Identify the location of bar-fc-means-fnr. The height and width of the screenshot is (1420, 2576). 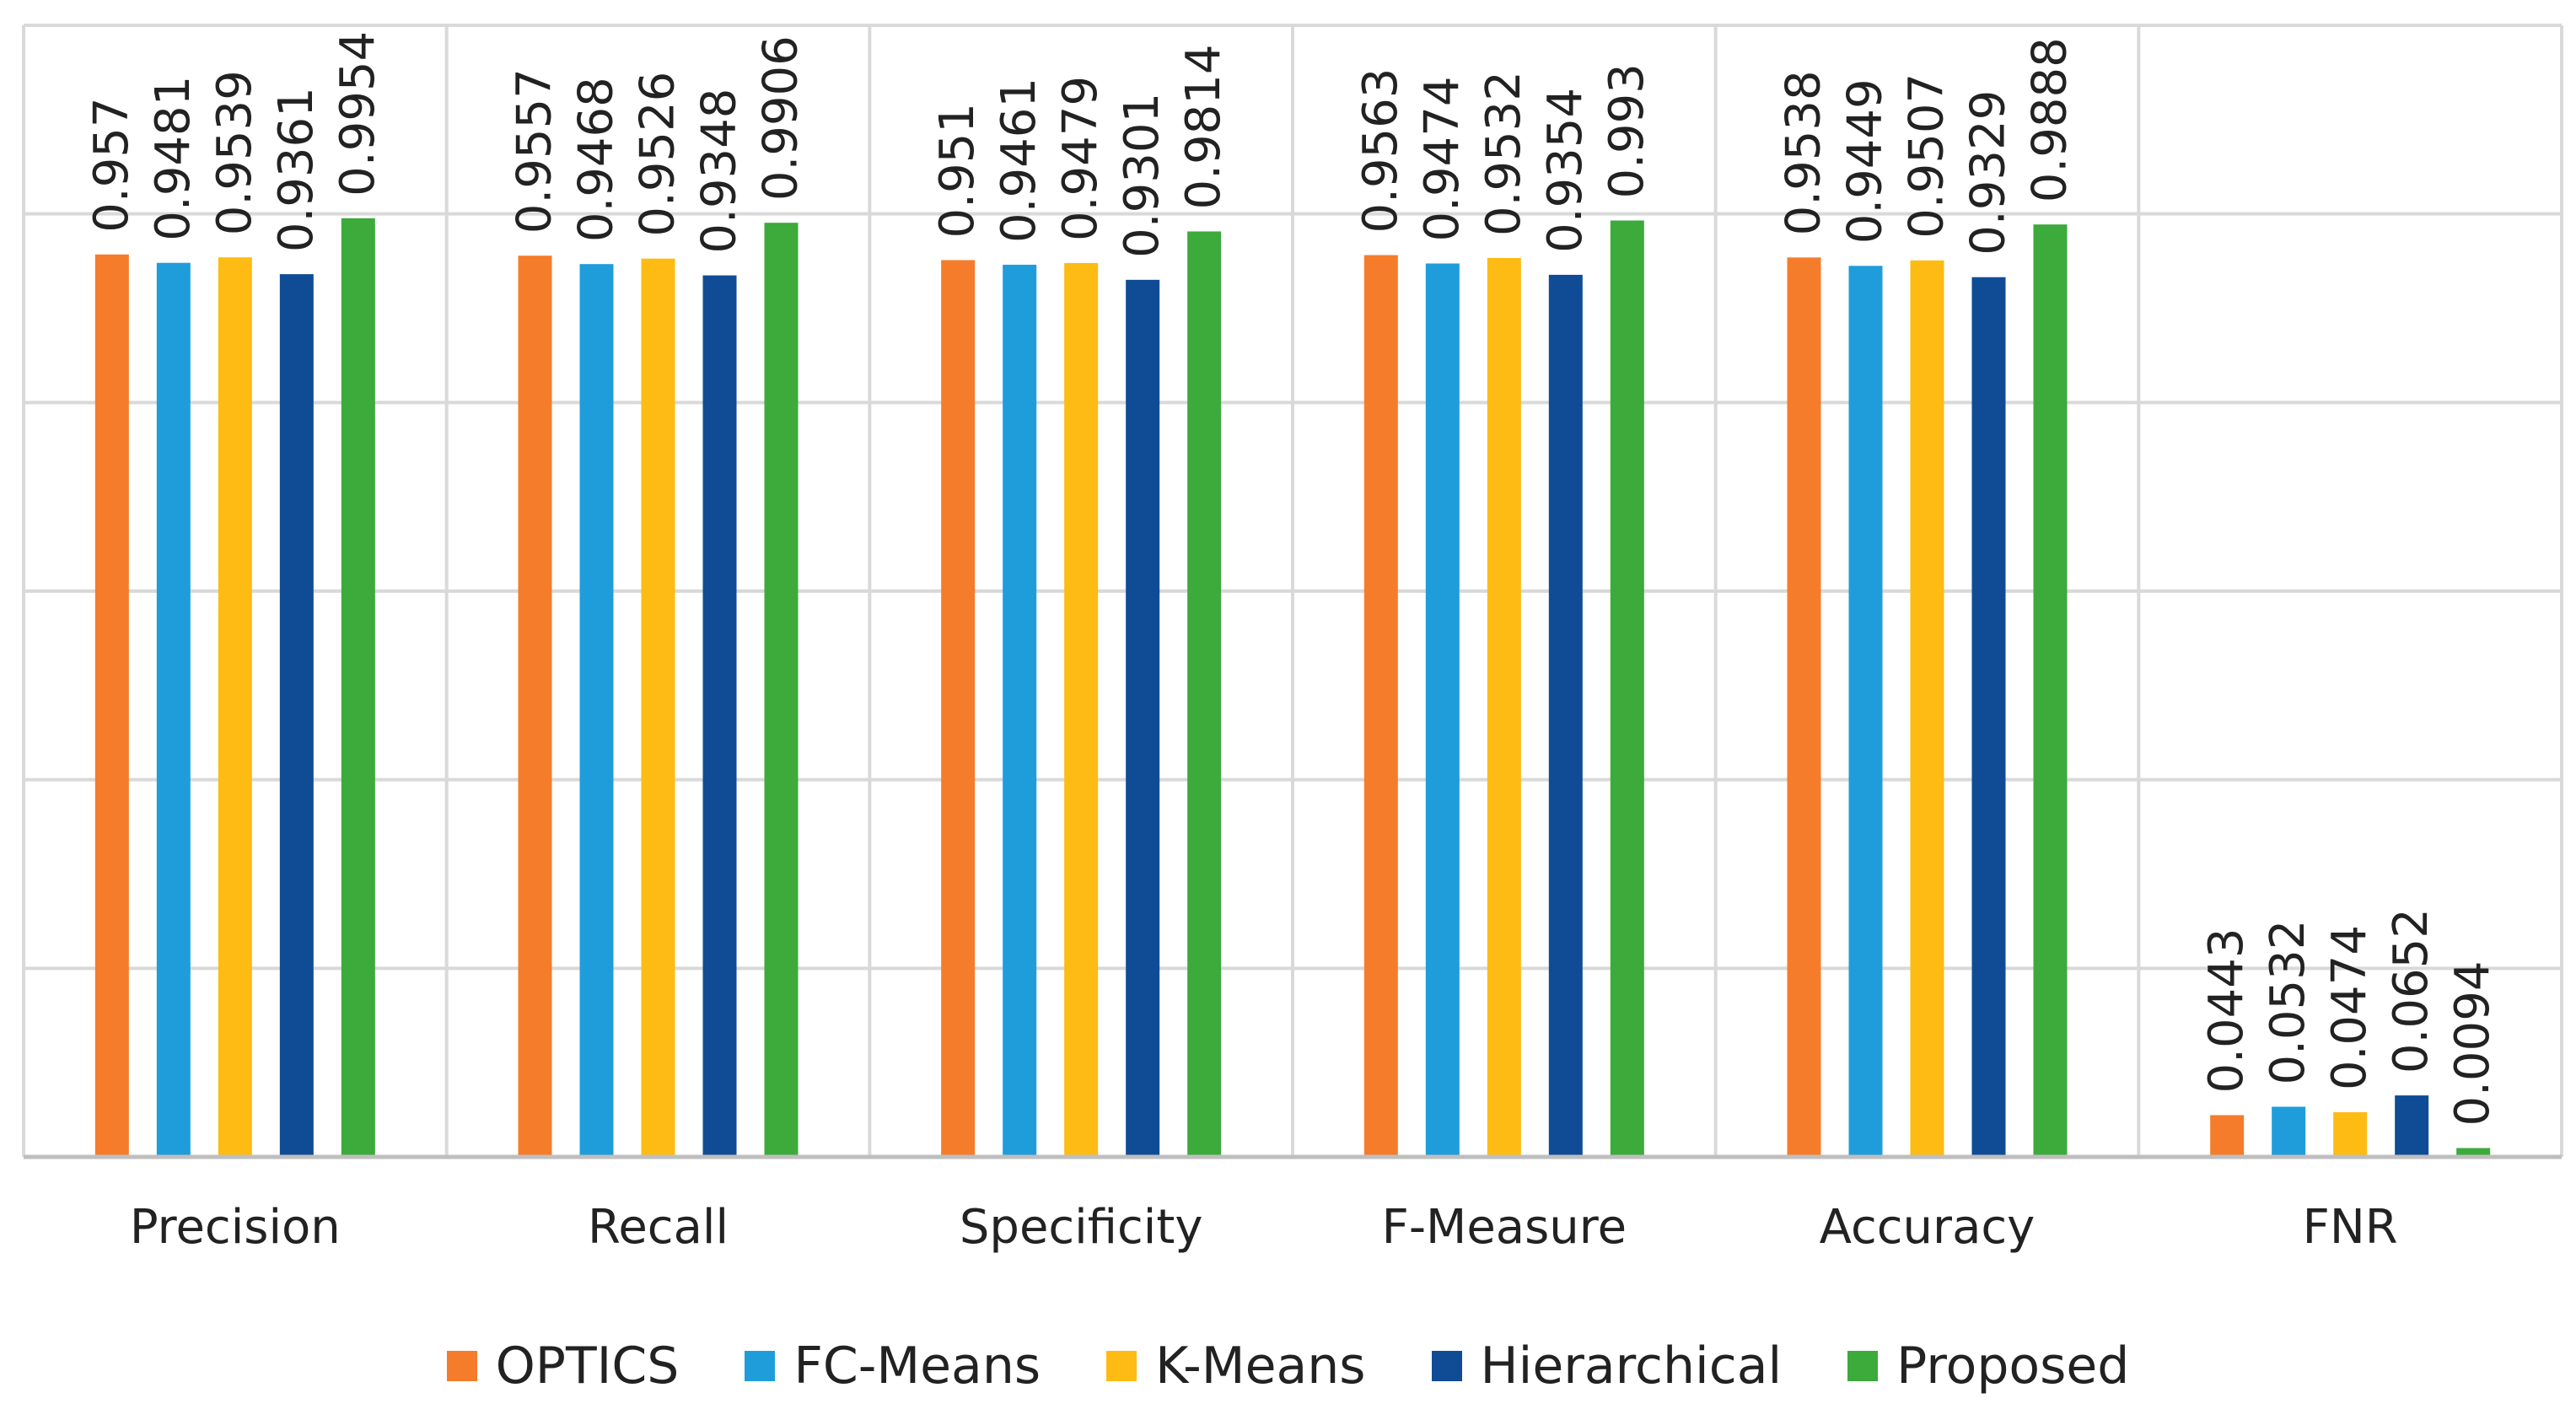
(2289, 1131).